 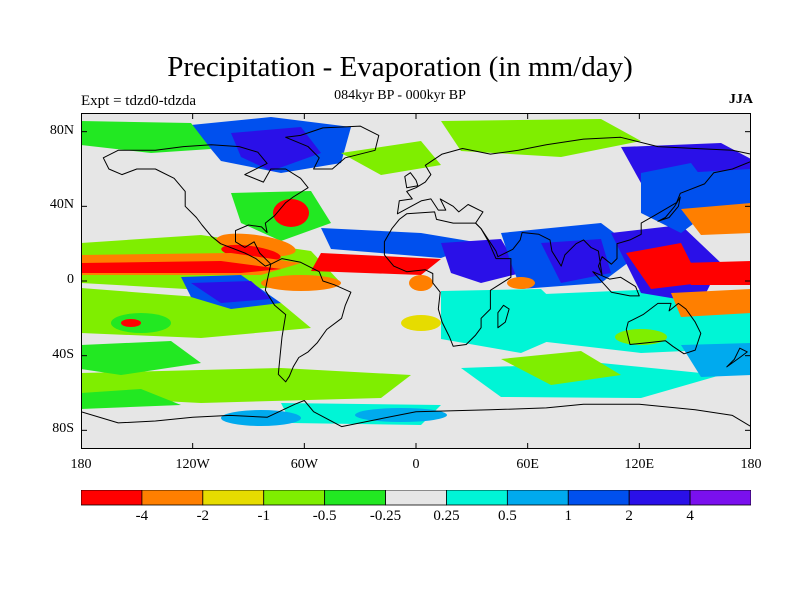 What do you see at coordinates (70, 279) in the screenshot?
I see `lat-tick-label: 0` at bounding box center [70, 279].